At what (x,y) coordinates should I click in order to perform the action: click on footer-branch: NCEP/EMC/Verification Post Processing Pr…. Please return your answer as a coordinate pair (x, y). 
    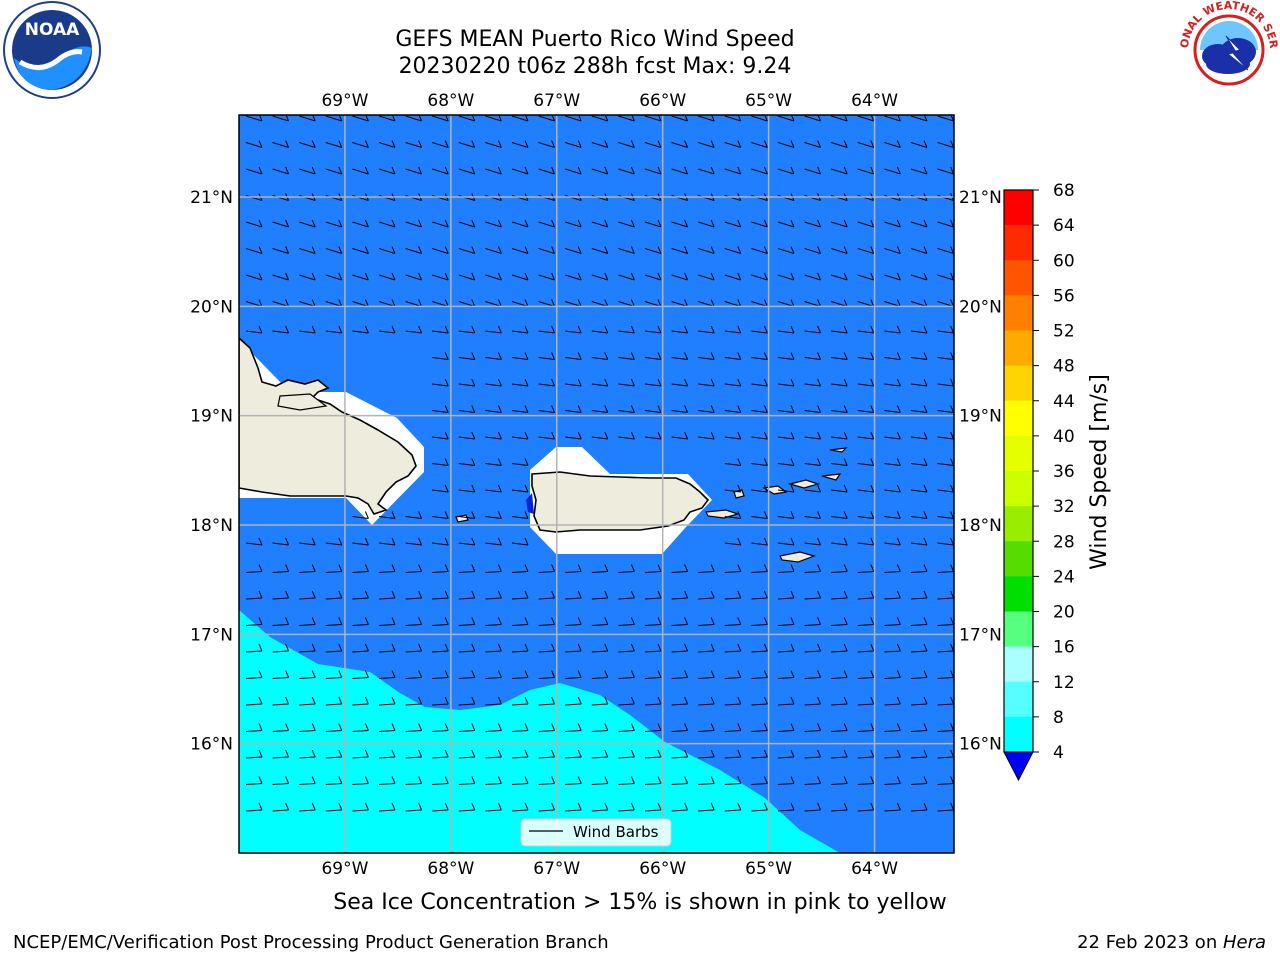
    Looking at the image, I should click on (311, 942).